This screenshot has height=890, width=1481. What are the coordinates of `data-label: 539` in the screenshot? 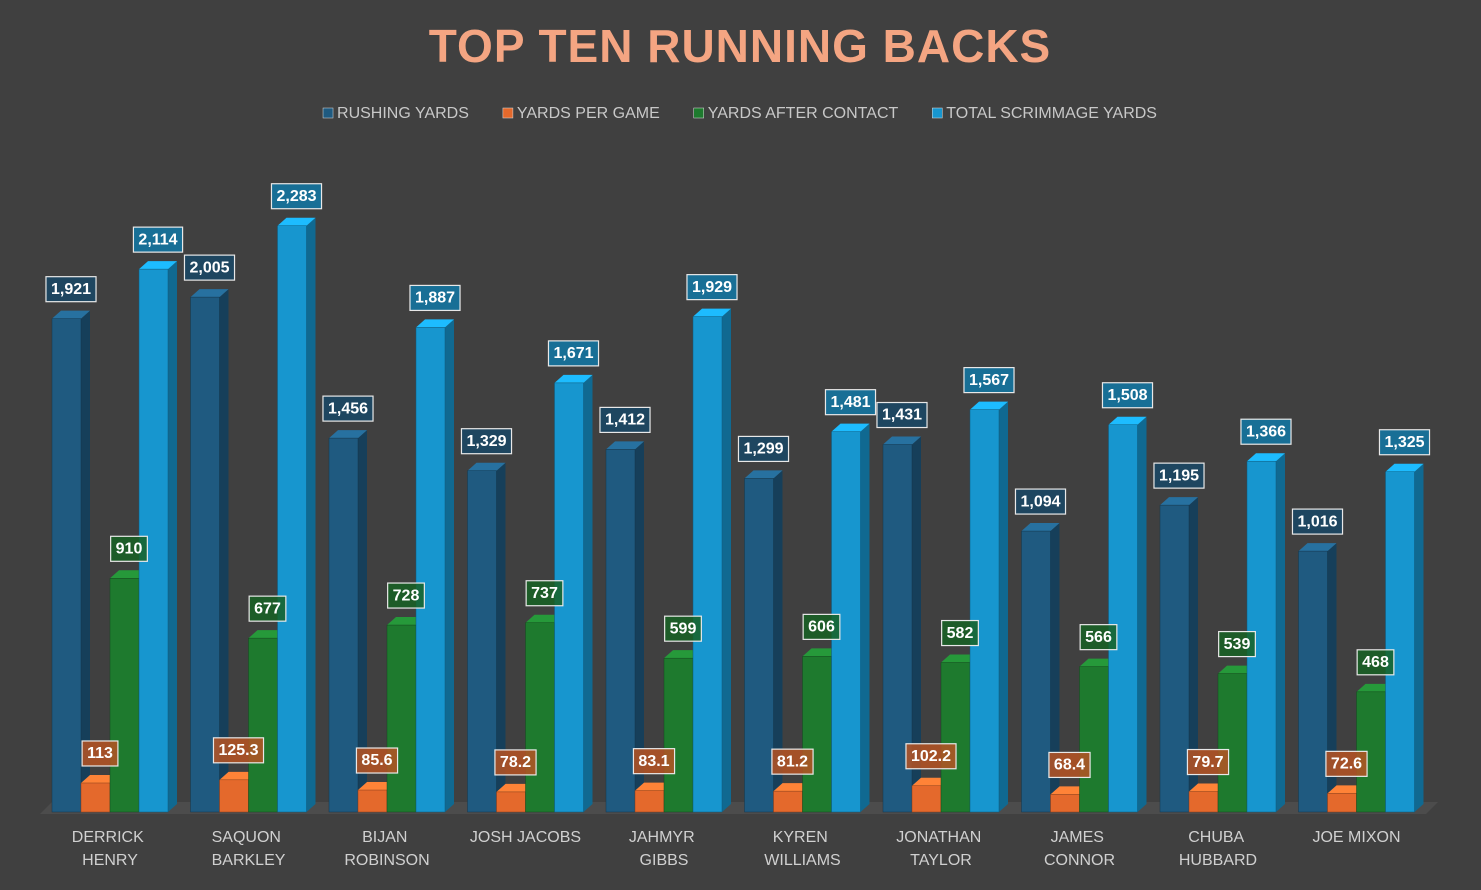 It's located at (1237, 644).